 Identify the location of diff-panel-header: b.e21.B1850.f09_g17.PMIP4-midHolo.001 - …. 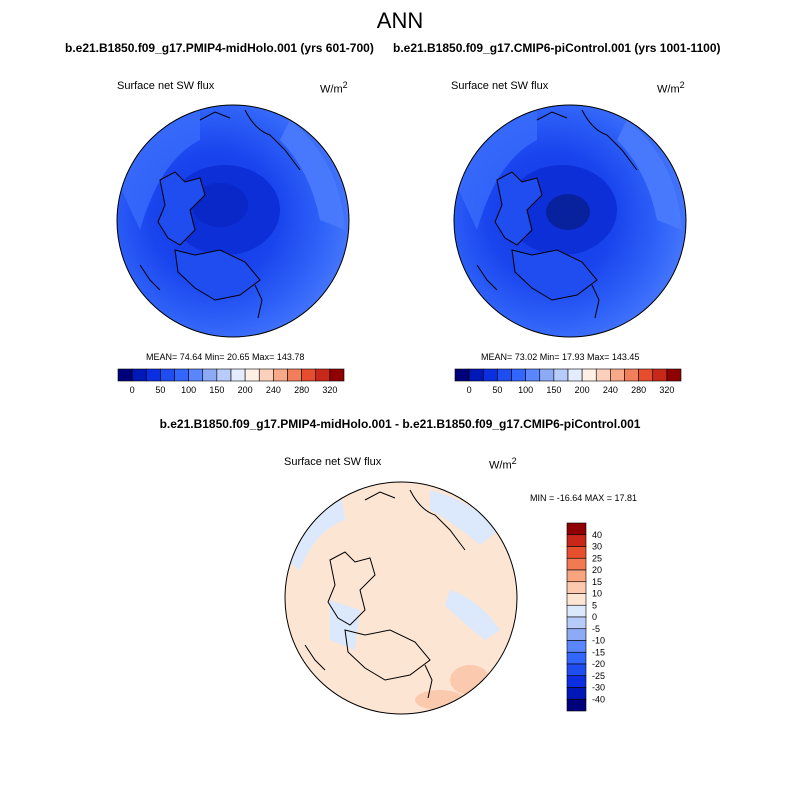
(400, 424).